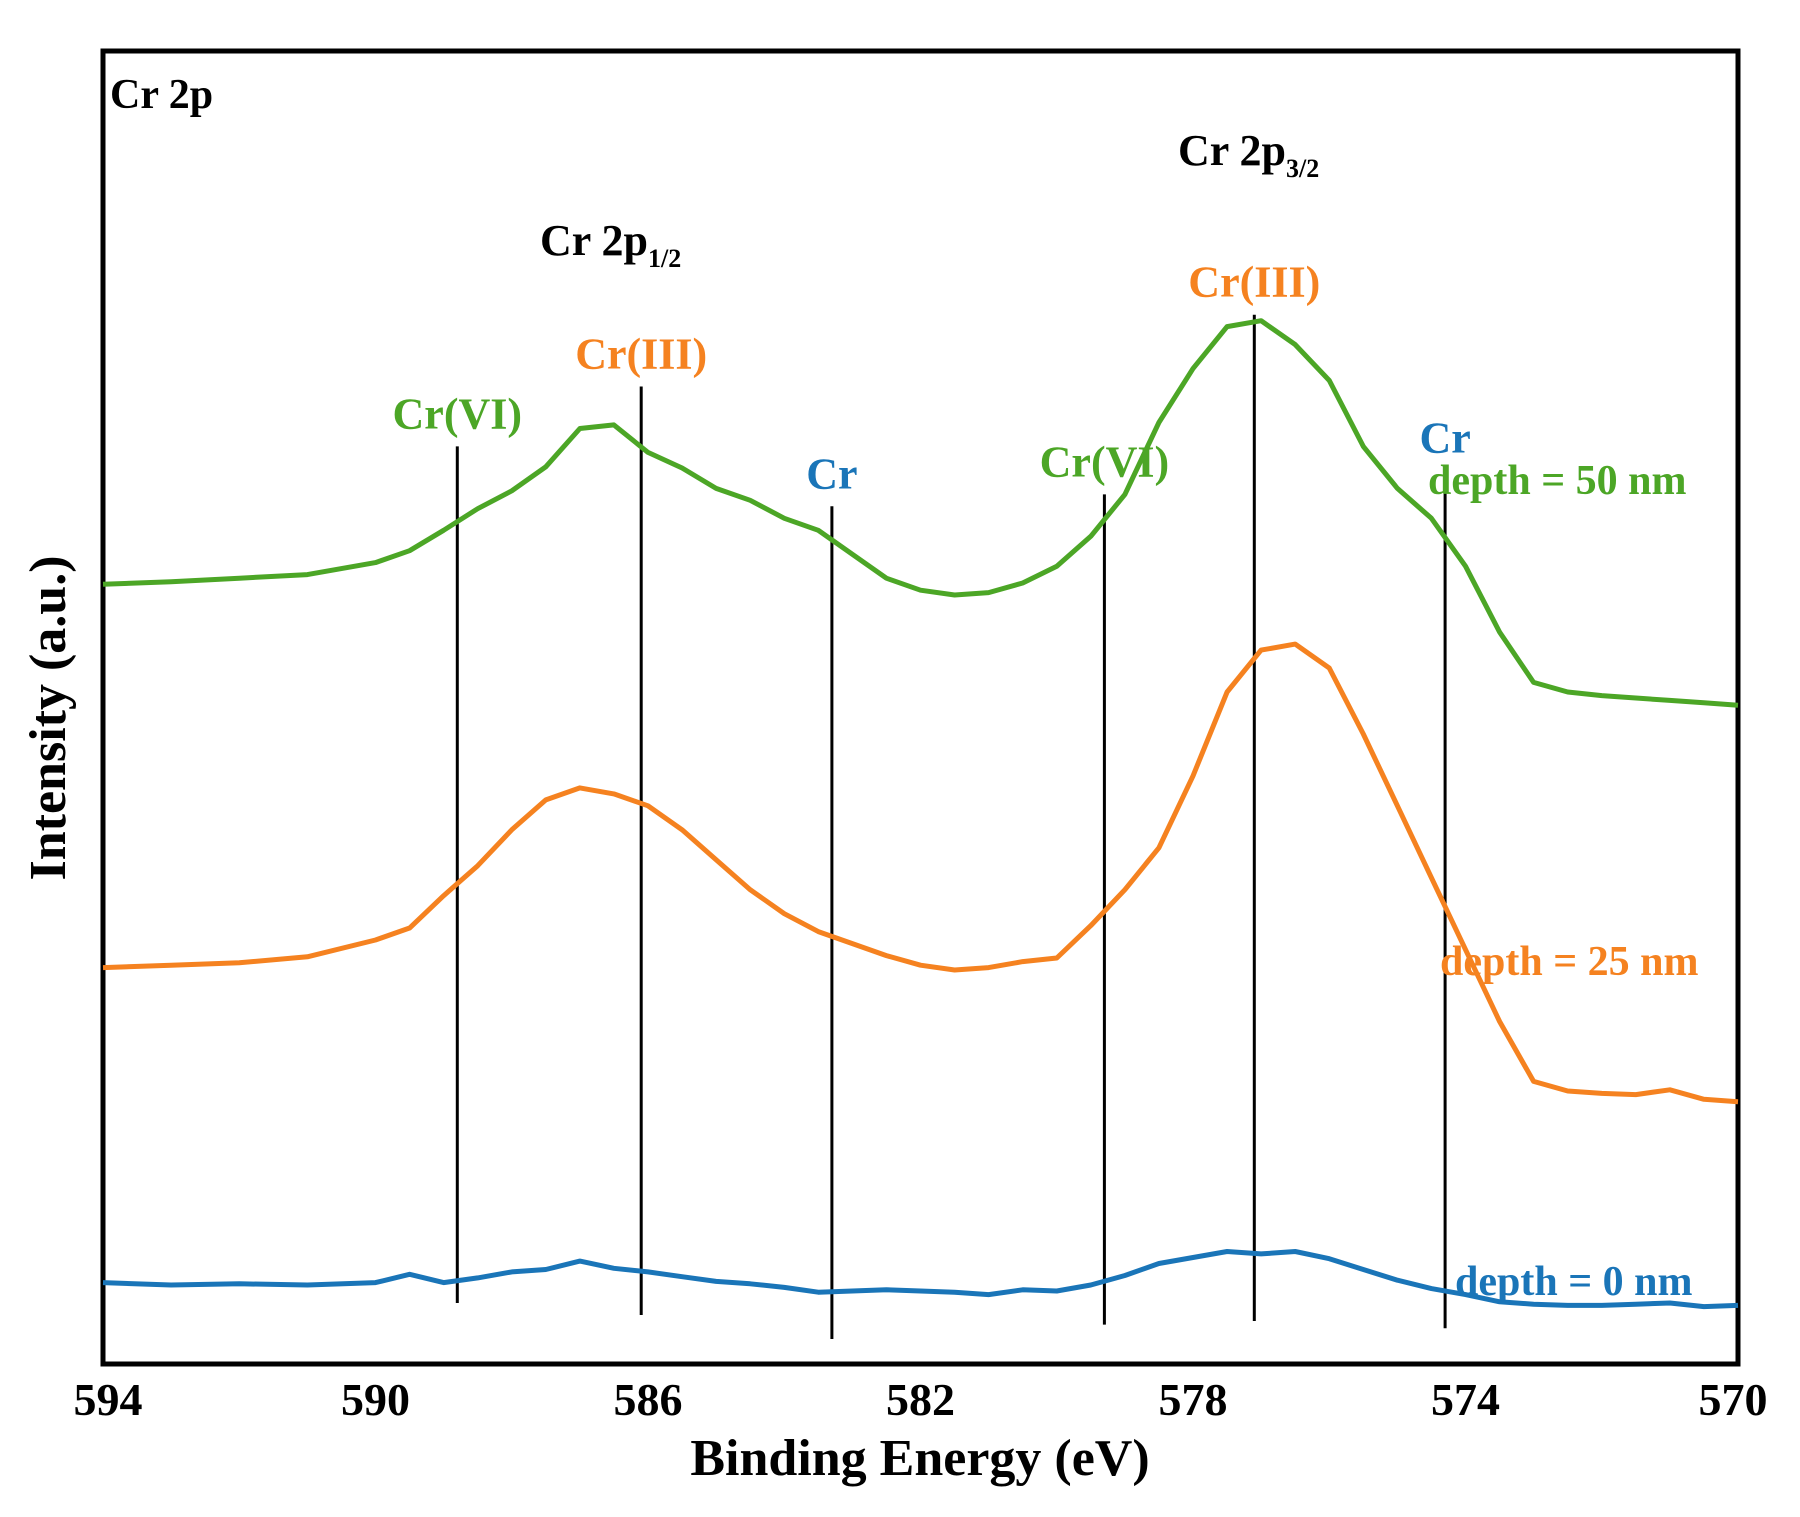 Image resolution: width=1800 pixels, height=1517 pixels. Describe the element at coordinates (1302, 168) in the screenshot. I see `cr-2p-three-half-sub: 3/2` at that location.